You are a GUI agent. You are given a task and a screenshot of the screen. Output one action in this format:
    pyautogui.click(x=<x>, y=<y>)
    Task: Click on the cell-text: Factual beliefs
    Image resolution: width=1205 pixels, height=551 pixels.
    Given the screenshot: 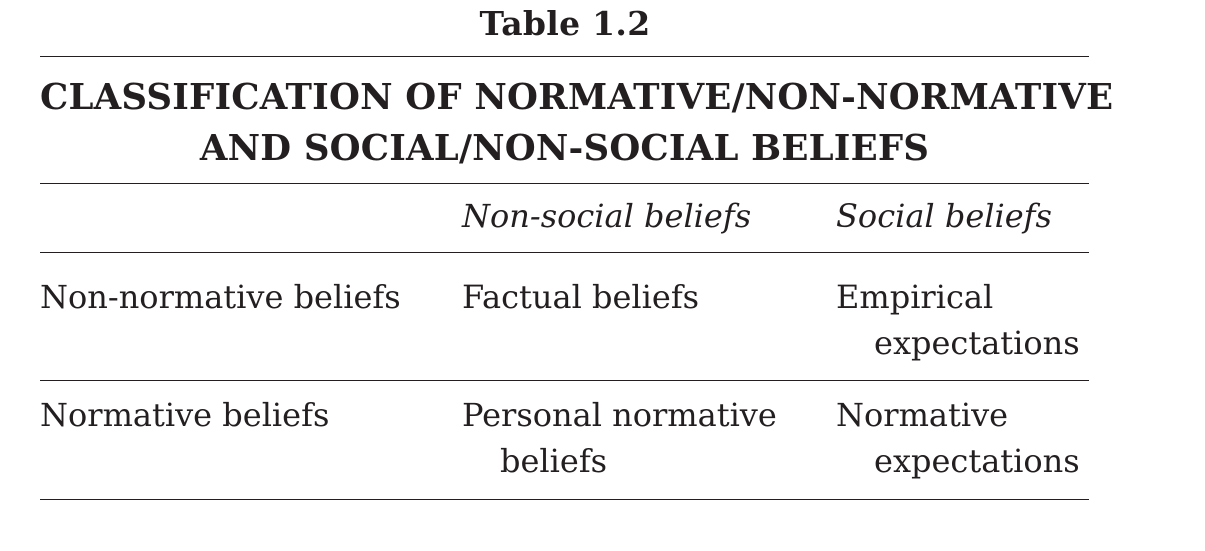 What is the action you would take?
    pyautogui.click(x=581, y=297)
    